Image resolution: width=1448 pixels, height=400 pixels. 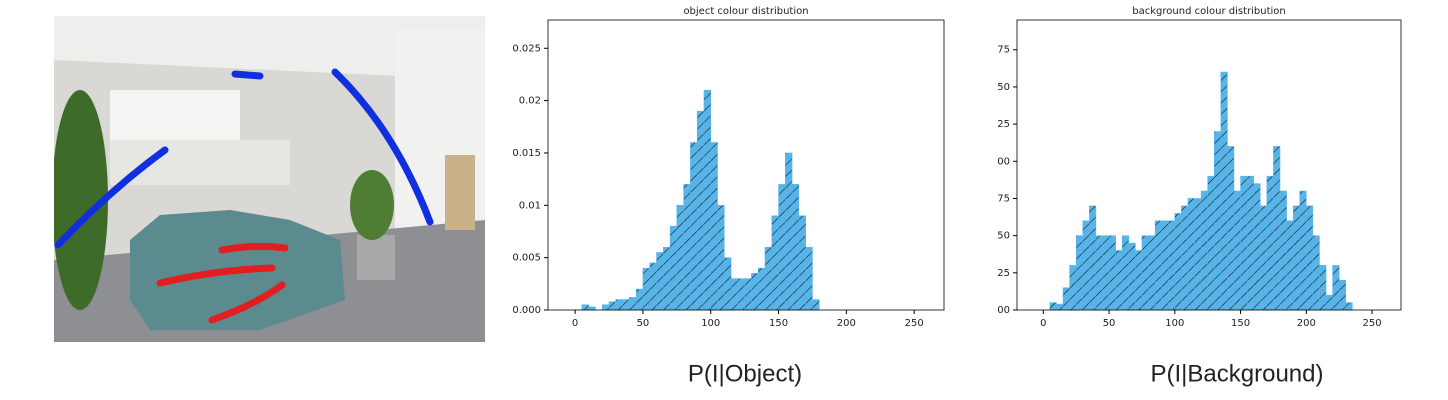 What do you see at coordinates (1237, 373) in the screenshot?
I see `caption: P(I|Background)` at bounding box center [1237, 373].